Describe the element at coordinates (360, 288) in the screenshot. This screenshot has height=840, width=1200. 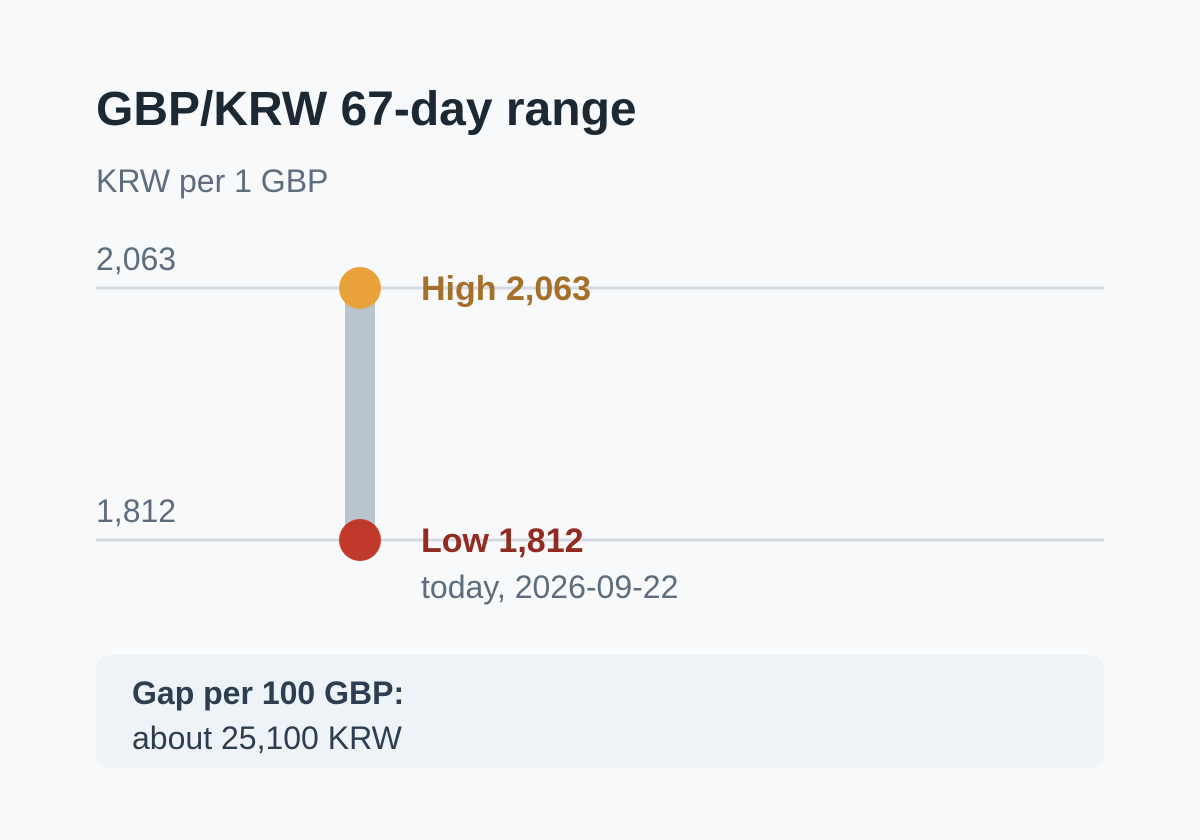
I see `high-marker` at that location.